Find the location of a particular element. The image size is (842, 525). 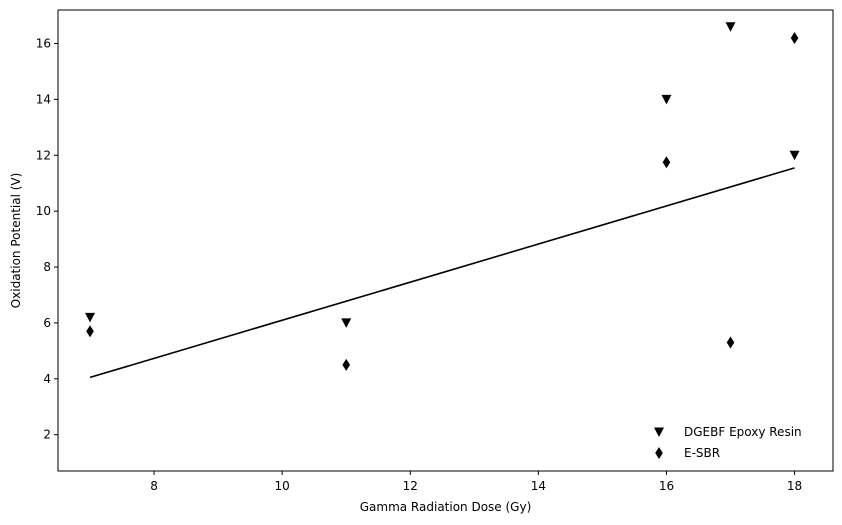

y-tick-label: 16 is located at coordinates (43, 44).